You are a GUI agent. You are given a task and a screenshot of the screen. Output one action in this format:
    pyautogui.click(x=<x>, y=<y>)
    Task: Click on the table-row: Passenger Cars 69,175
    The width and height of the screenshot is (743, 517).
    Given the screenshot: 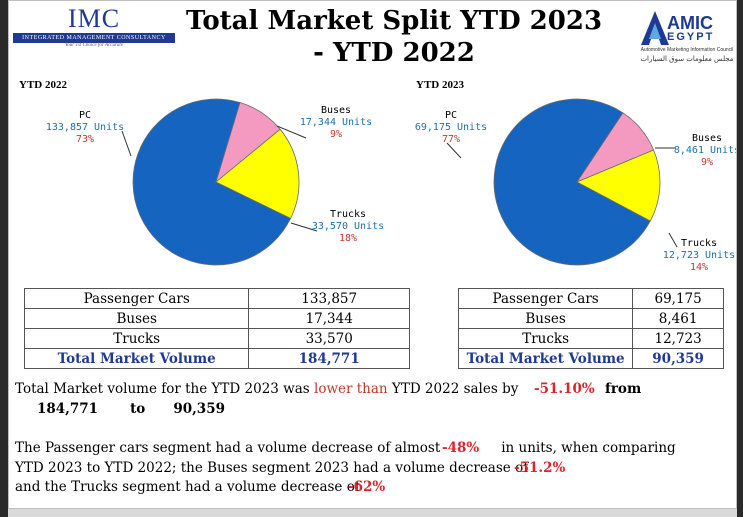 What is the action you would take?
    pyautogui.click(x=590, y=298)
    